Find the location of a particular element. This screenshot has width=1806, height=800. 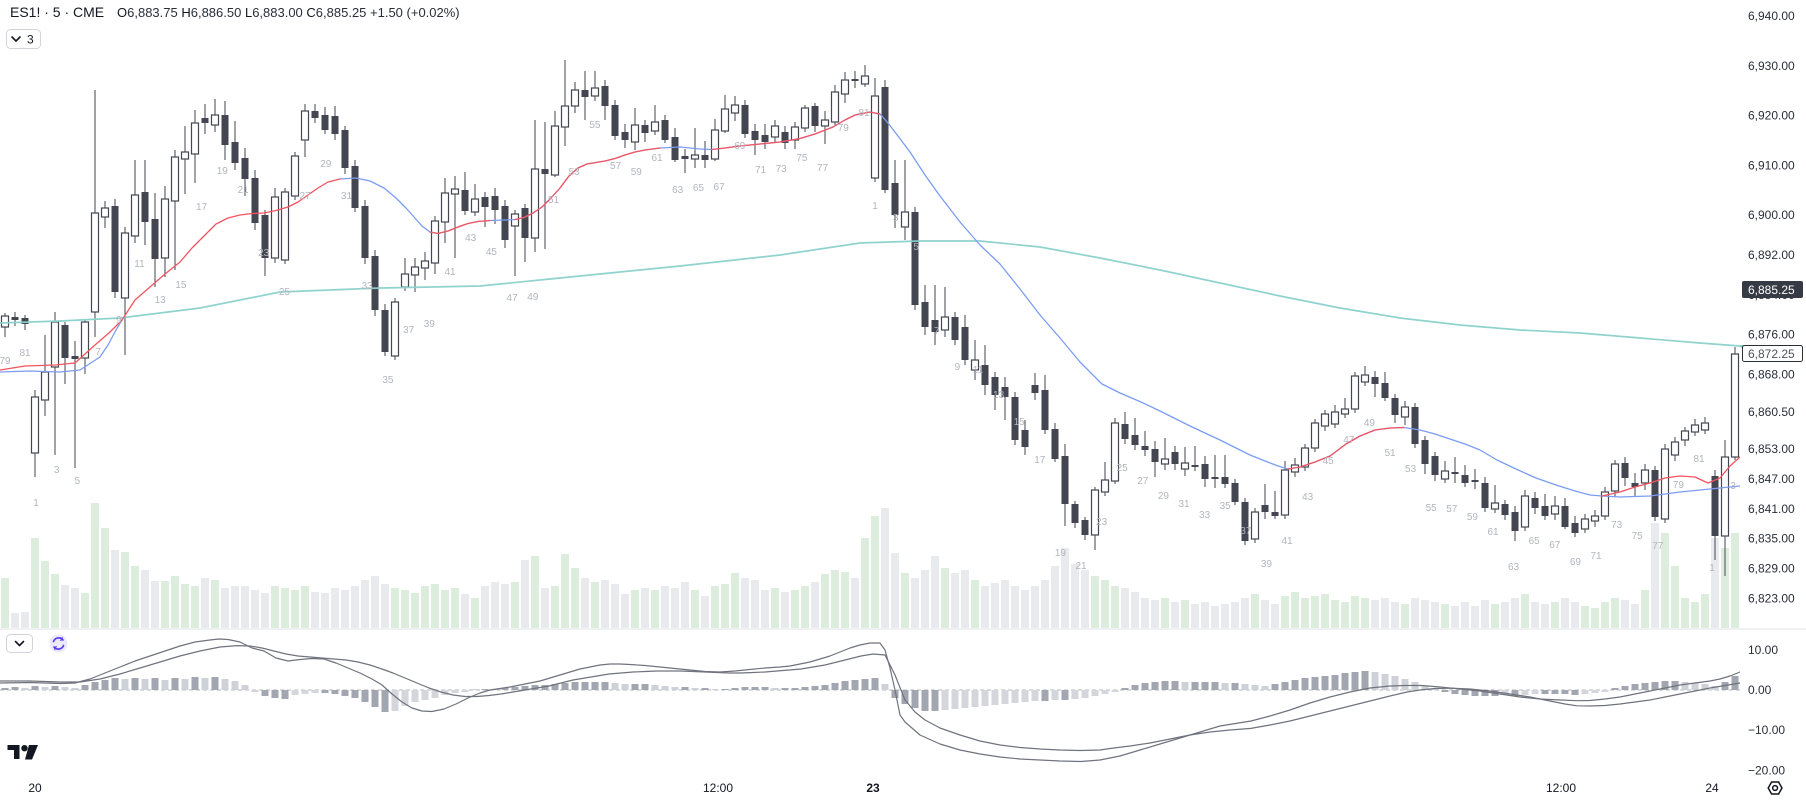

svg-text: 6,900.00 is located at coordinates (1771, 215).